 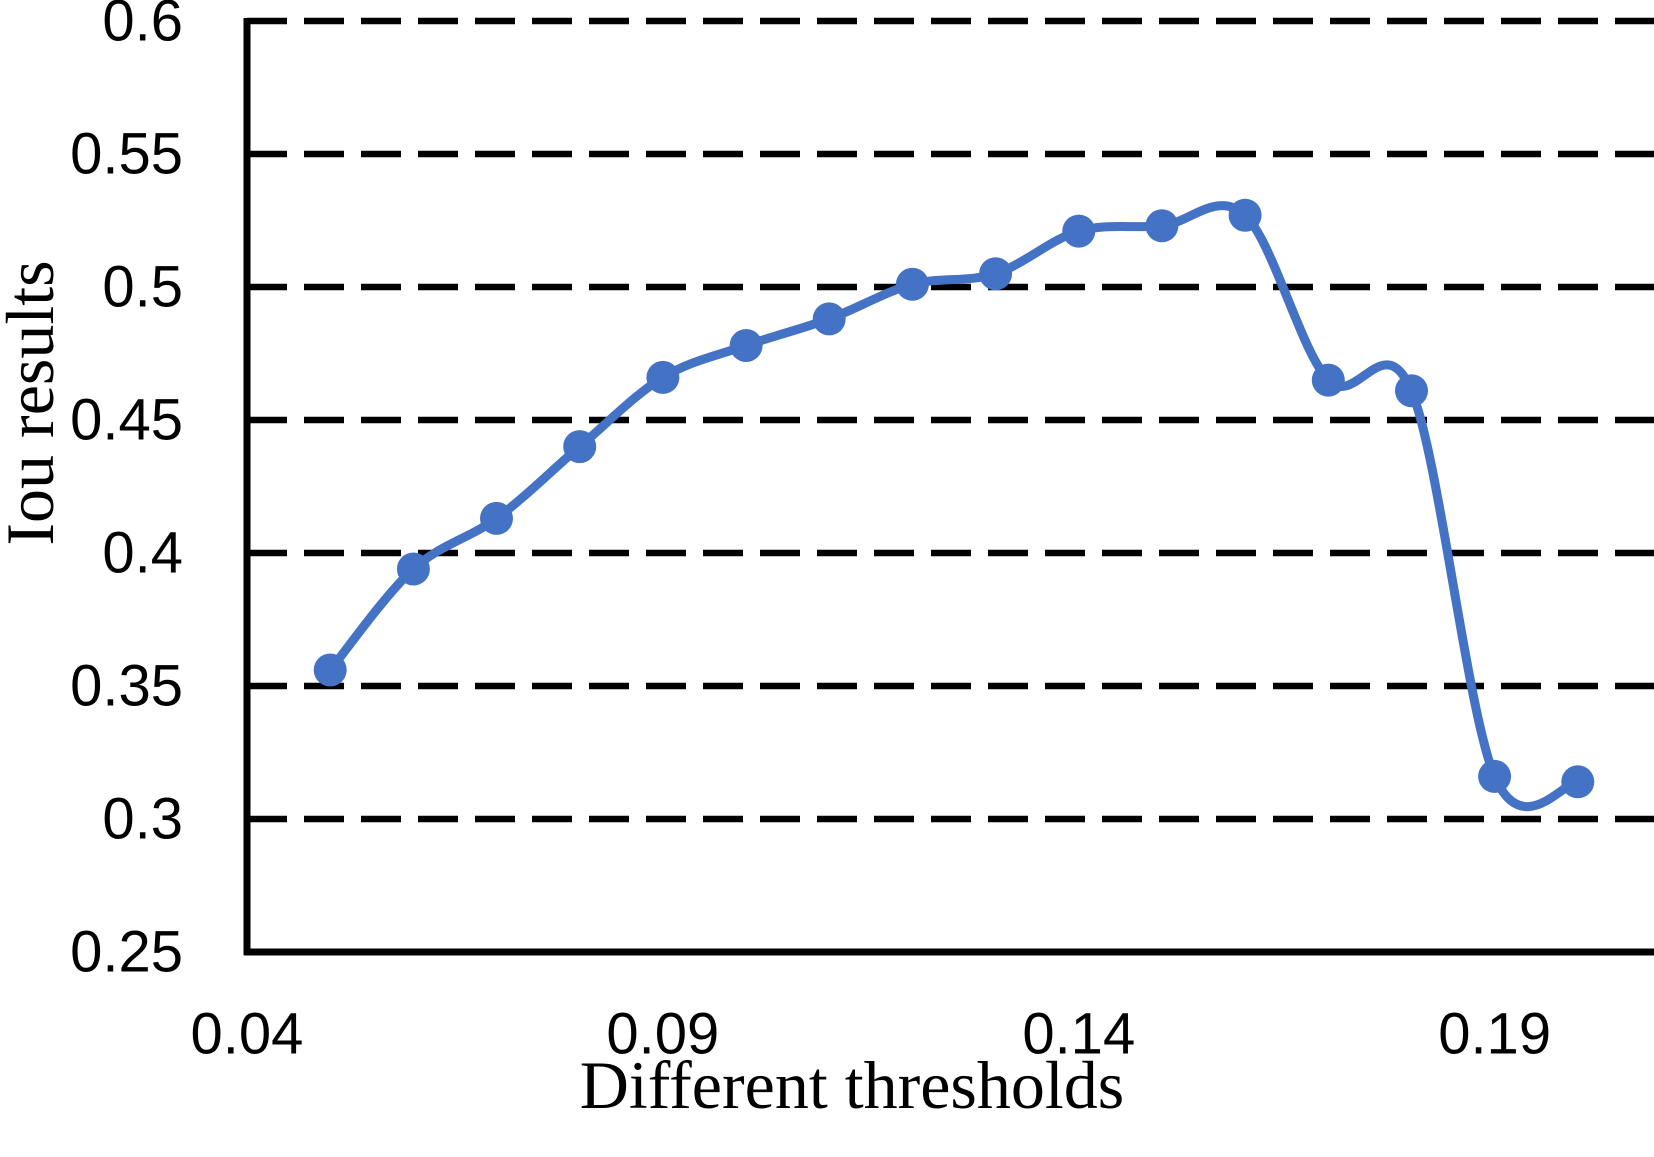 What do you see at coordinates (126, 952) in the screenshot?
I see `y-tick-label: 0.25` at bounding box center [126, 952].